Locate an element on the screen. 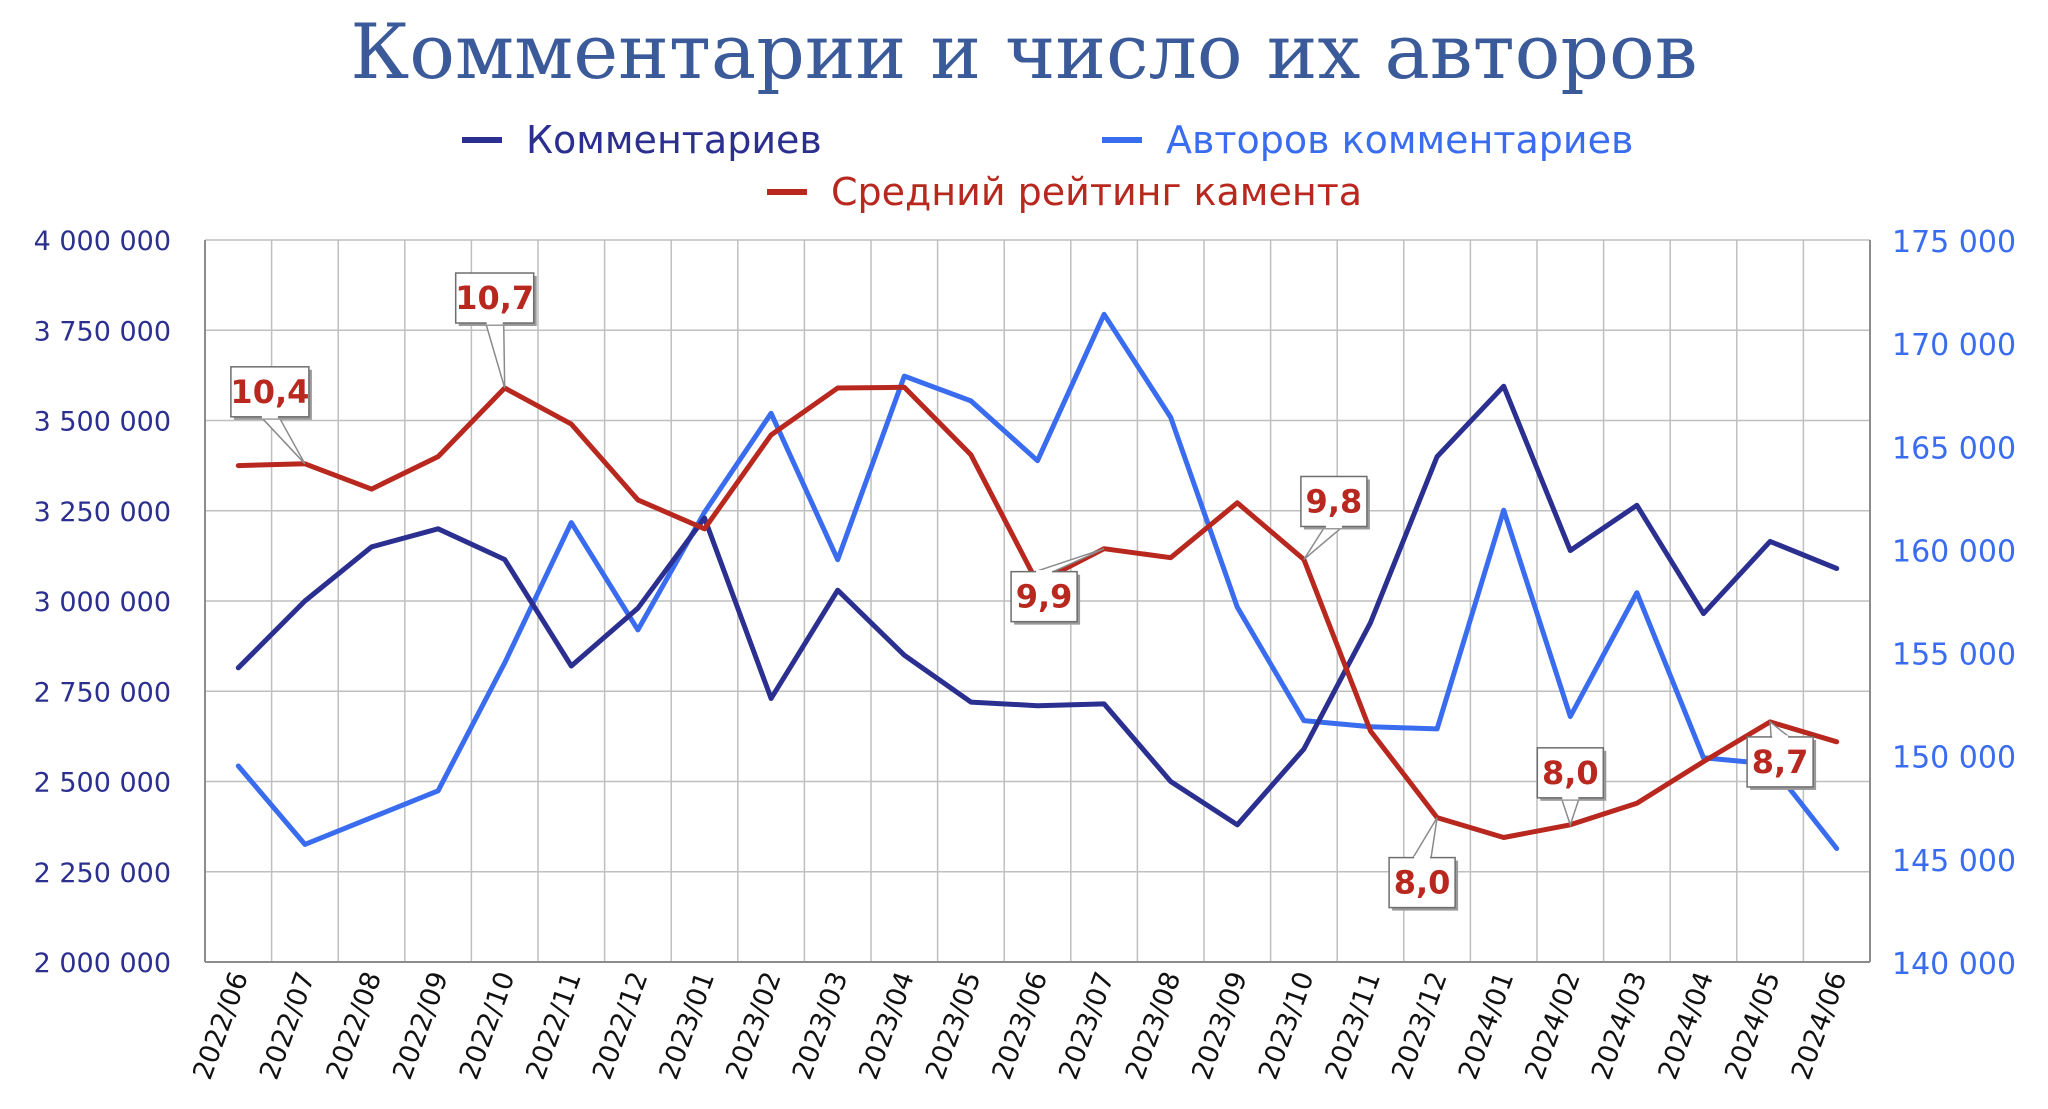  rating-callout: 10,7 is located at coordinates (495, 330).